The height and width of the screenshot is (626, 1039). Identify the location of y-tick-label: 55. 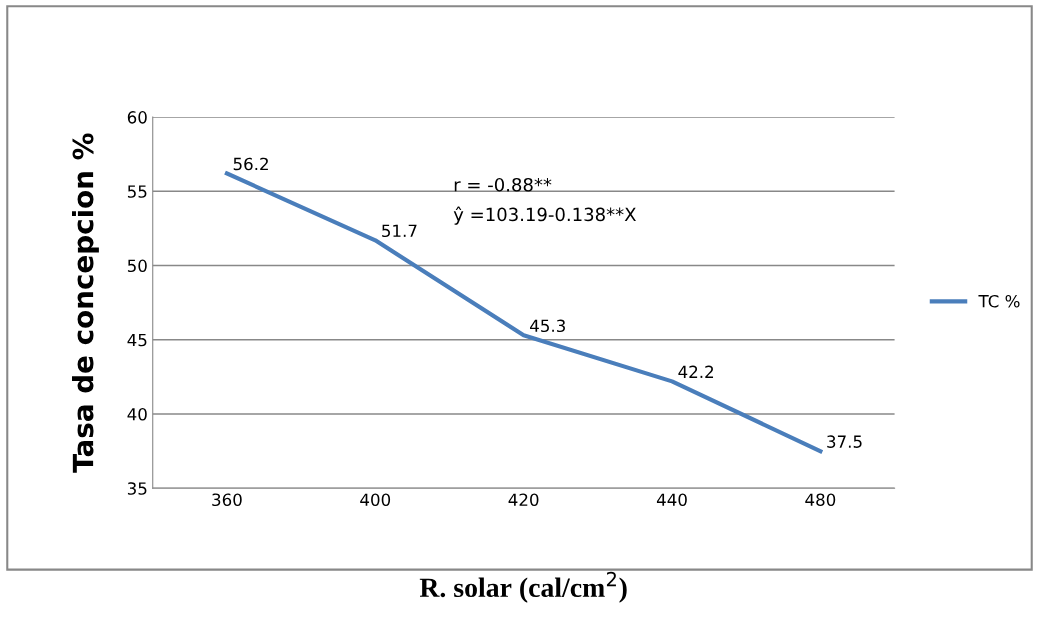
(137, 191).